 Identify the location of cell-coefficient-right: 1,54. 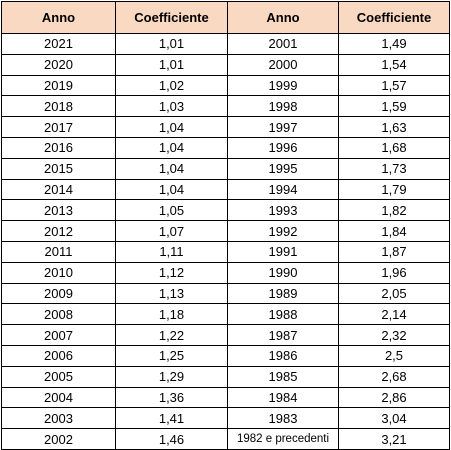
(394, 64).